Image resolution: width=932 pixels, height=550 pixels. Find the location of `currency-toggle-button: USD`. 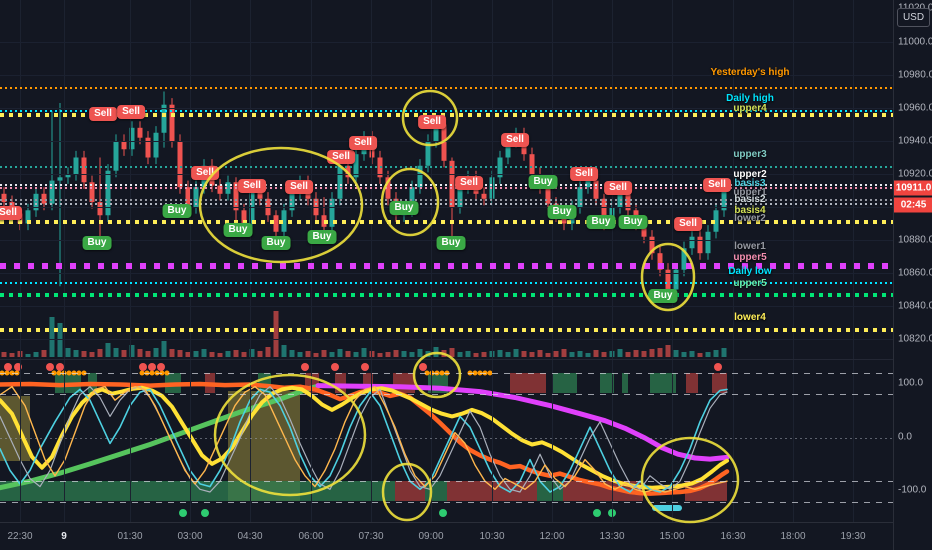

currency-toggle-button: USD is located at coordinates (913, 17).